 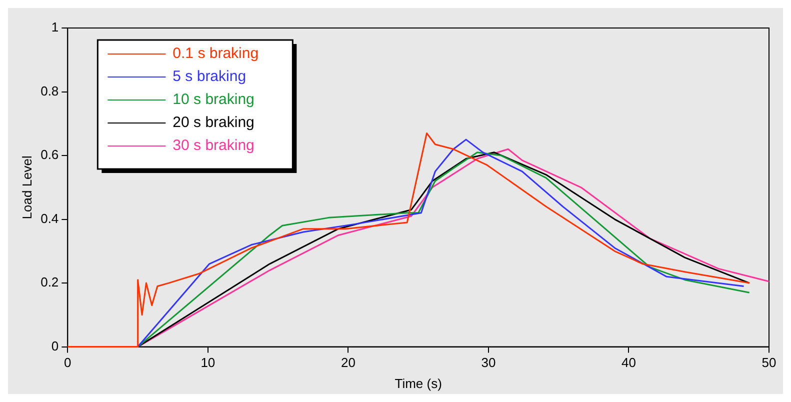 I want to click on x-axis-title: Time (s), so click(x=418, y=383).